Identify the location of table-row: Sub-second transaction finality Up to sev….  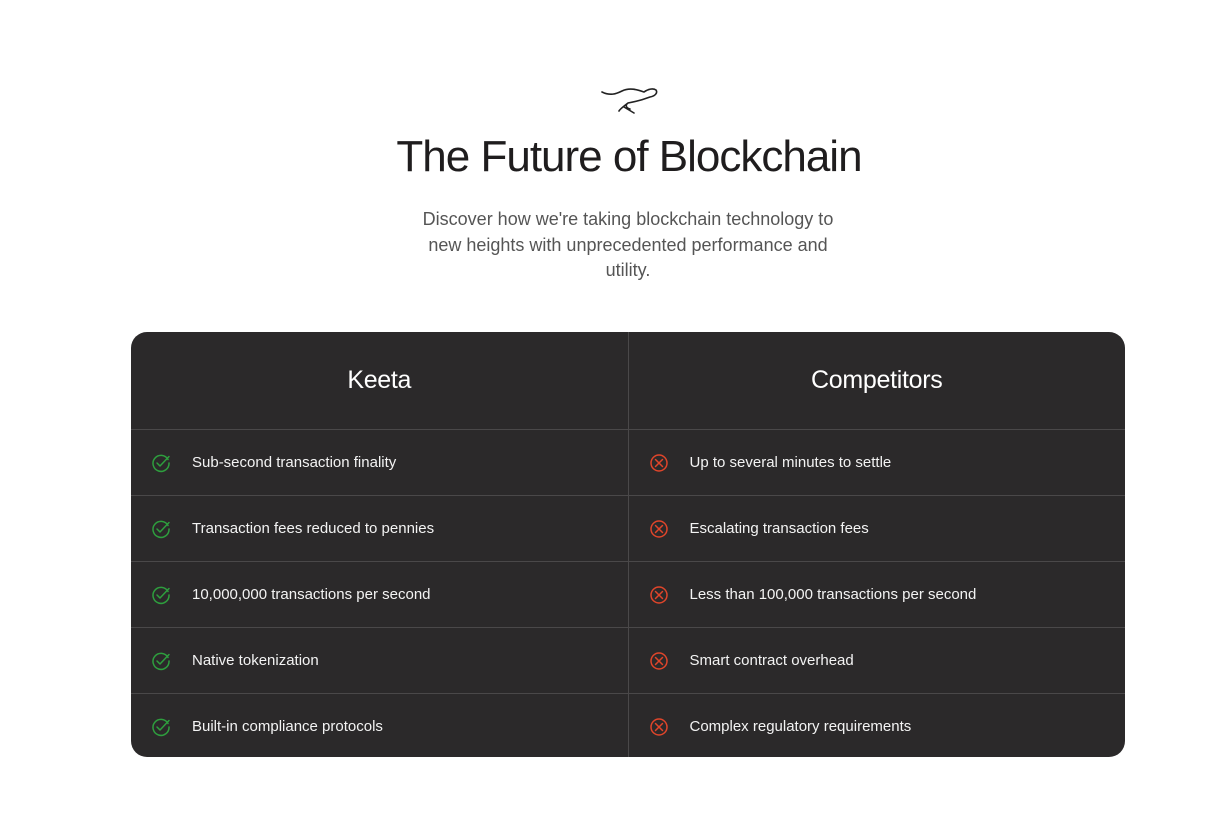
(628, 463).